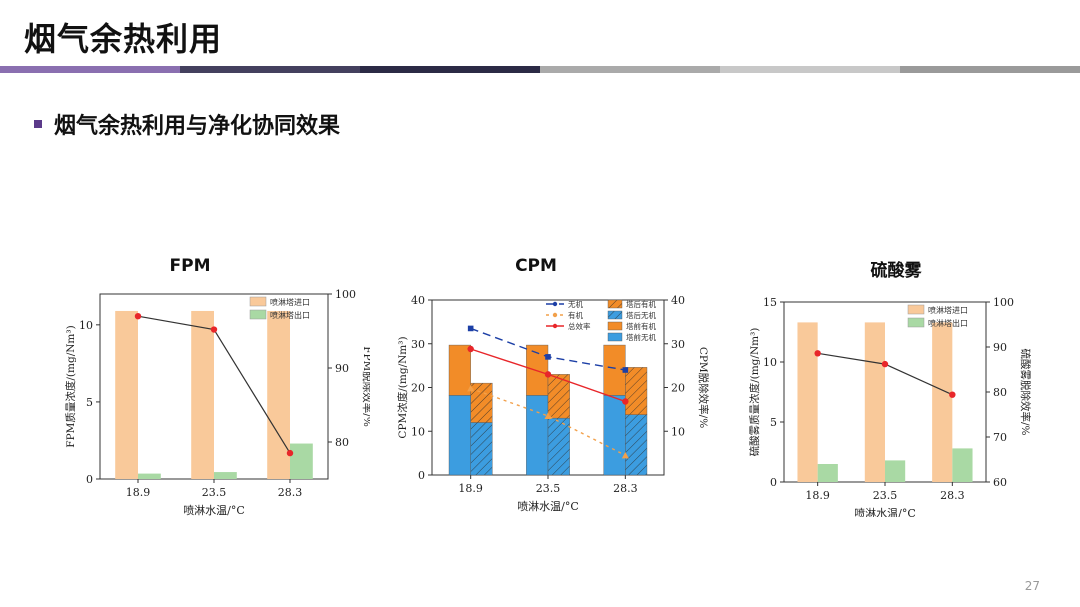 The image size is (1080, 607). I want to click on y2-axis-label: CPM脱除效率/%, so click(703, 387).